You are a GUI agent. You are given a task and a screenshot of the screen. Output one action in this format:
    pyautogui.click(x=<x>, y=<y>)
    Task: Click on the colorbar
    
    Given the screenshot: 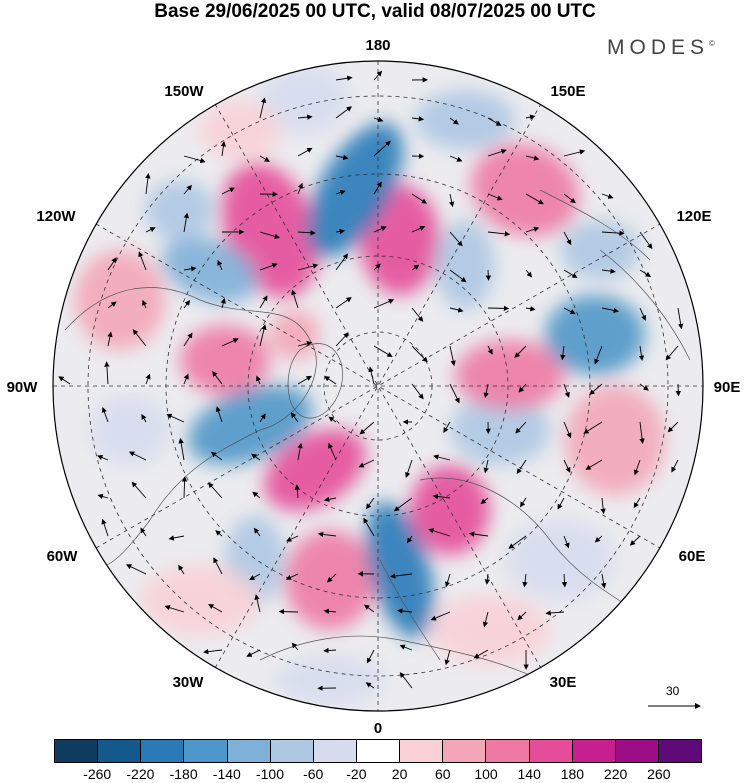 What is the action you would take?
    pyautogui.click(x=378, y=751)
    